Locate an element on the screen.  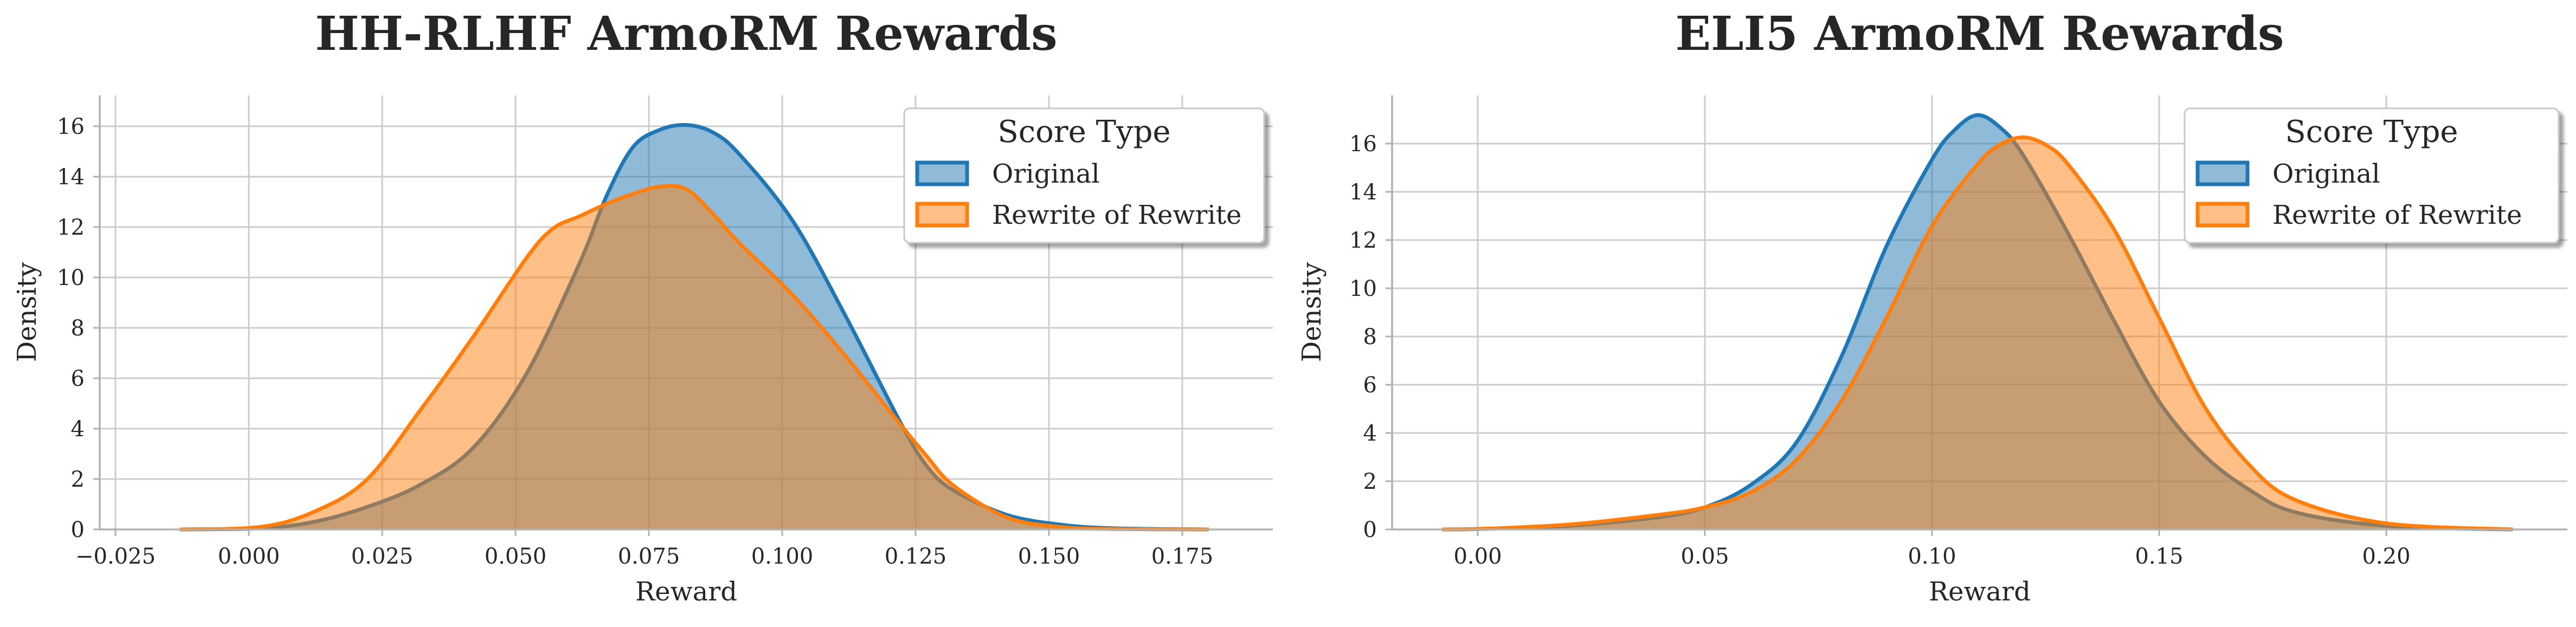
x-tick-label: −0.025 is located at coordinates (115, 557).